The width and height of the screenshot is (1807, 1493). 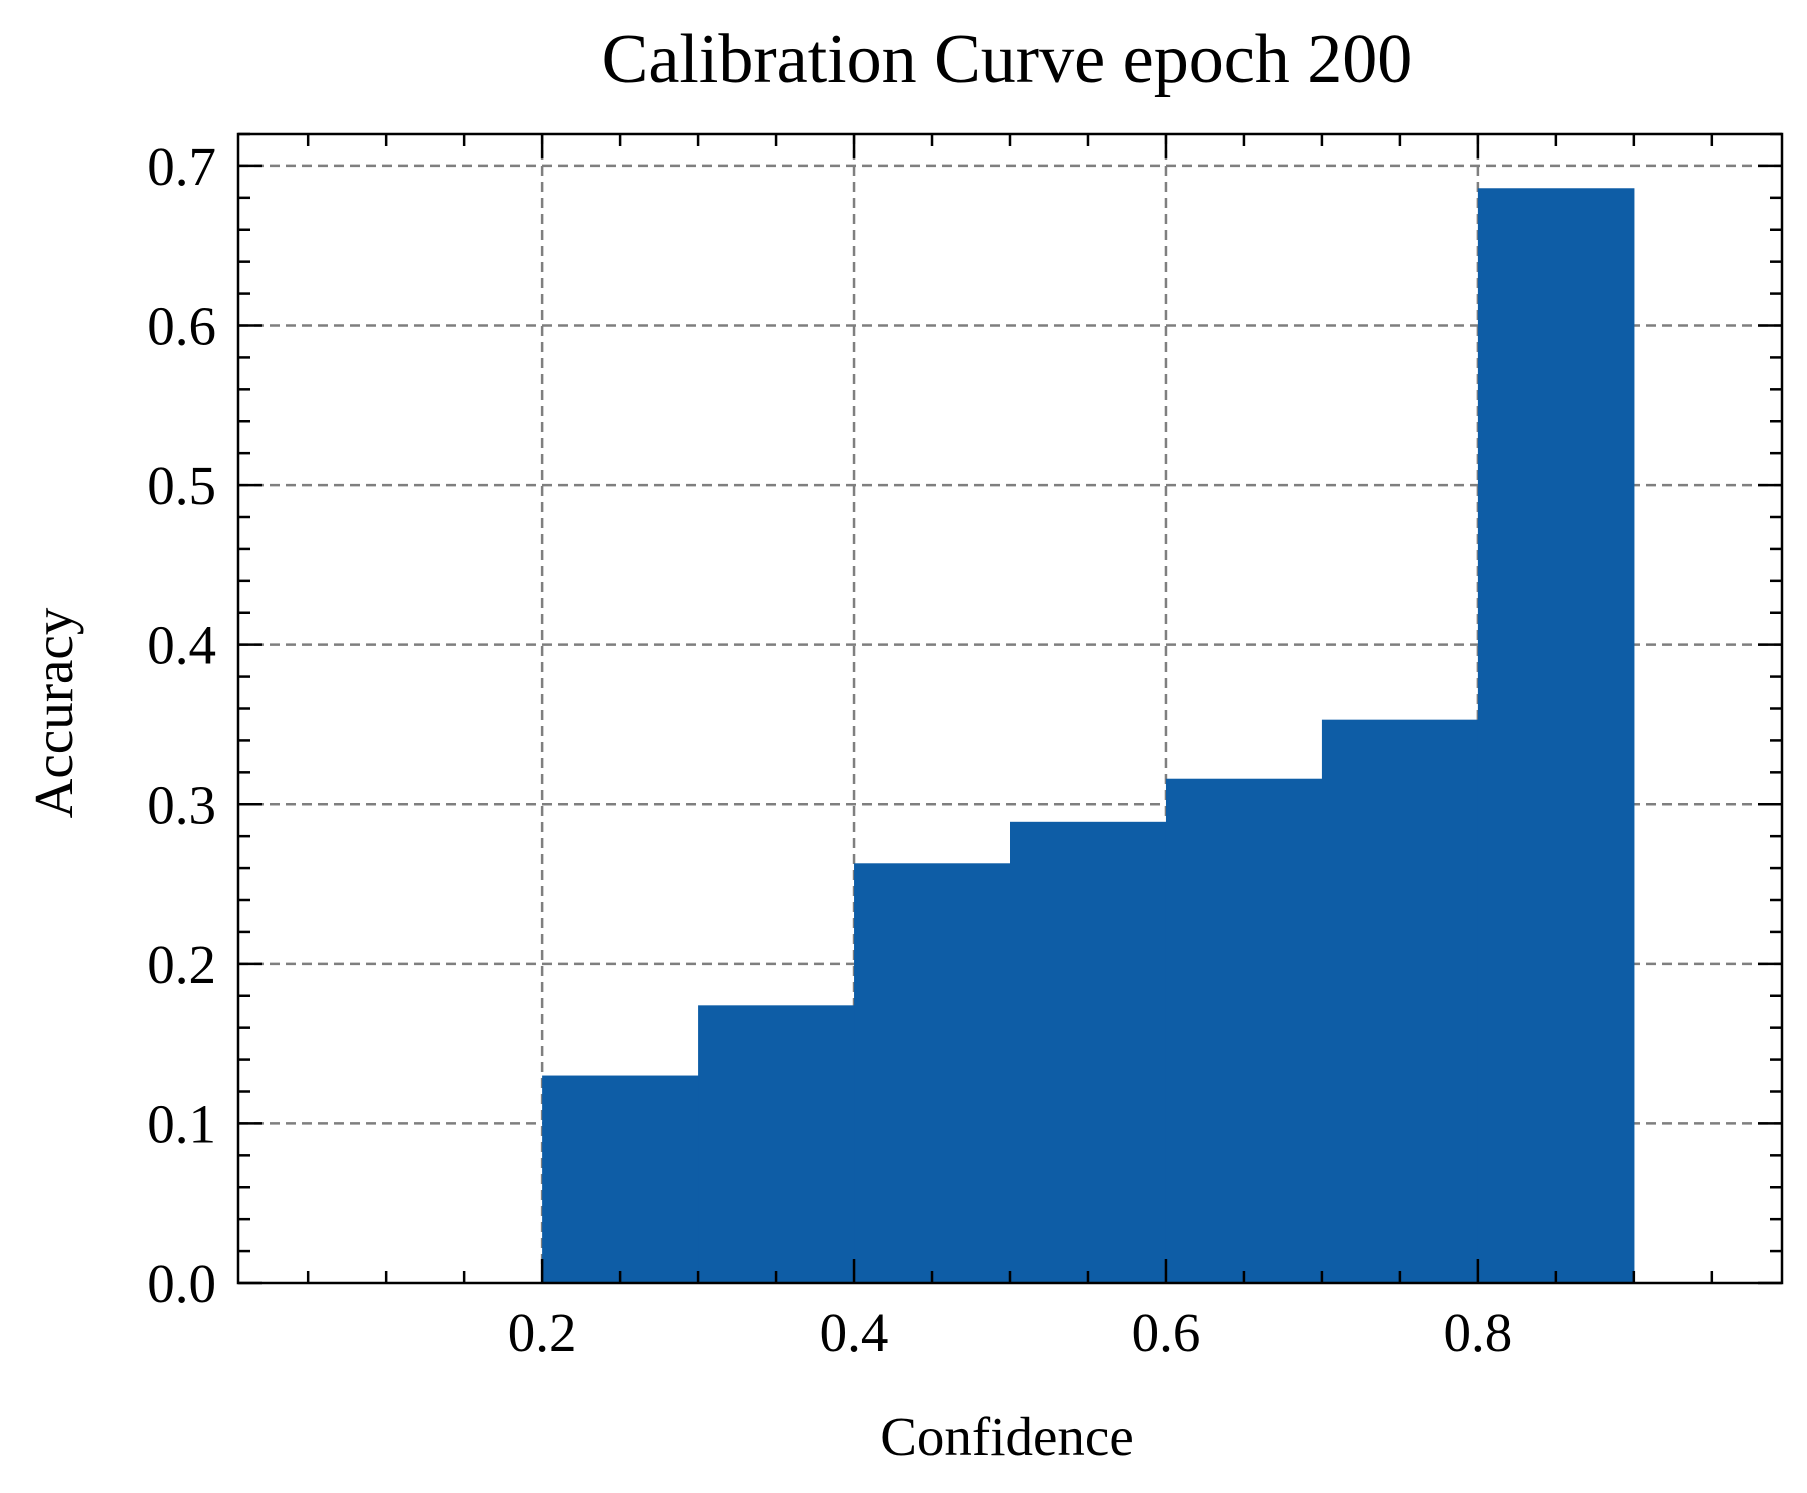 I want to click on x-tick-label: 0.2, so click(x=542, y=1332).